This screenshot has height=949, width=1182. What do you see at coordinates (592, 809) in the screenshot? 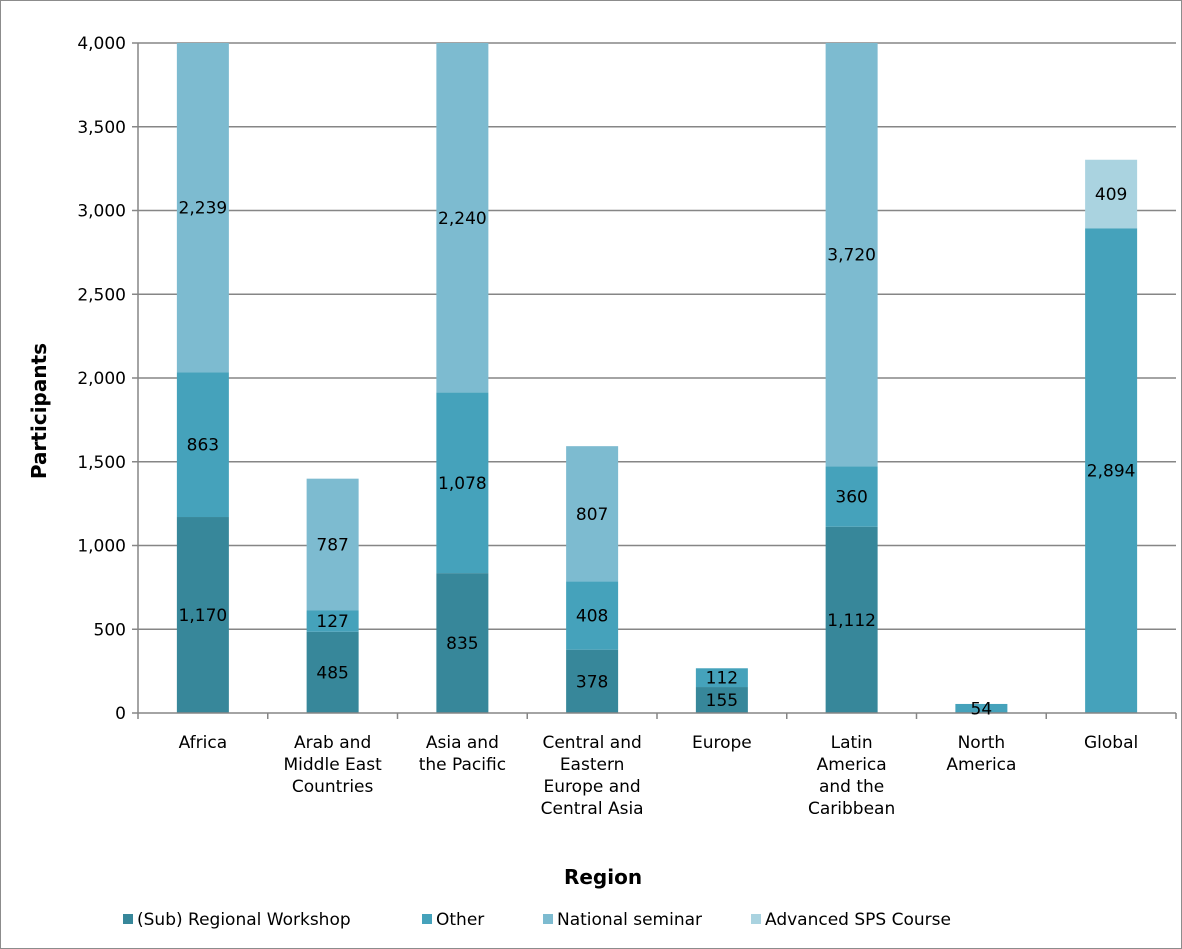
I see `x-category-label: Central Asia` at bounding box center [592, 809].